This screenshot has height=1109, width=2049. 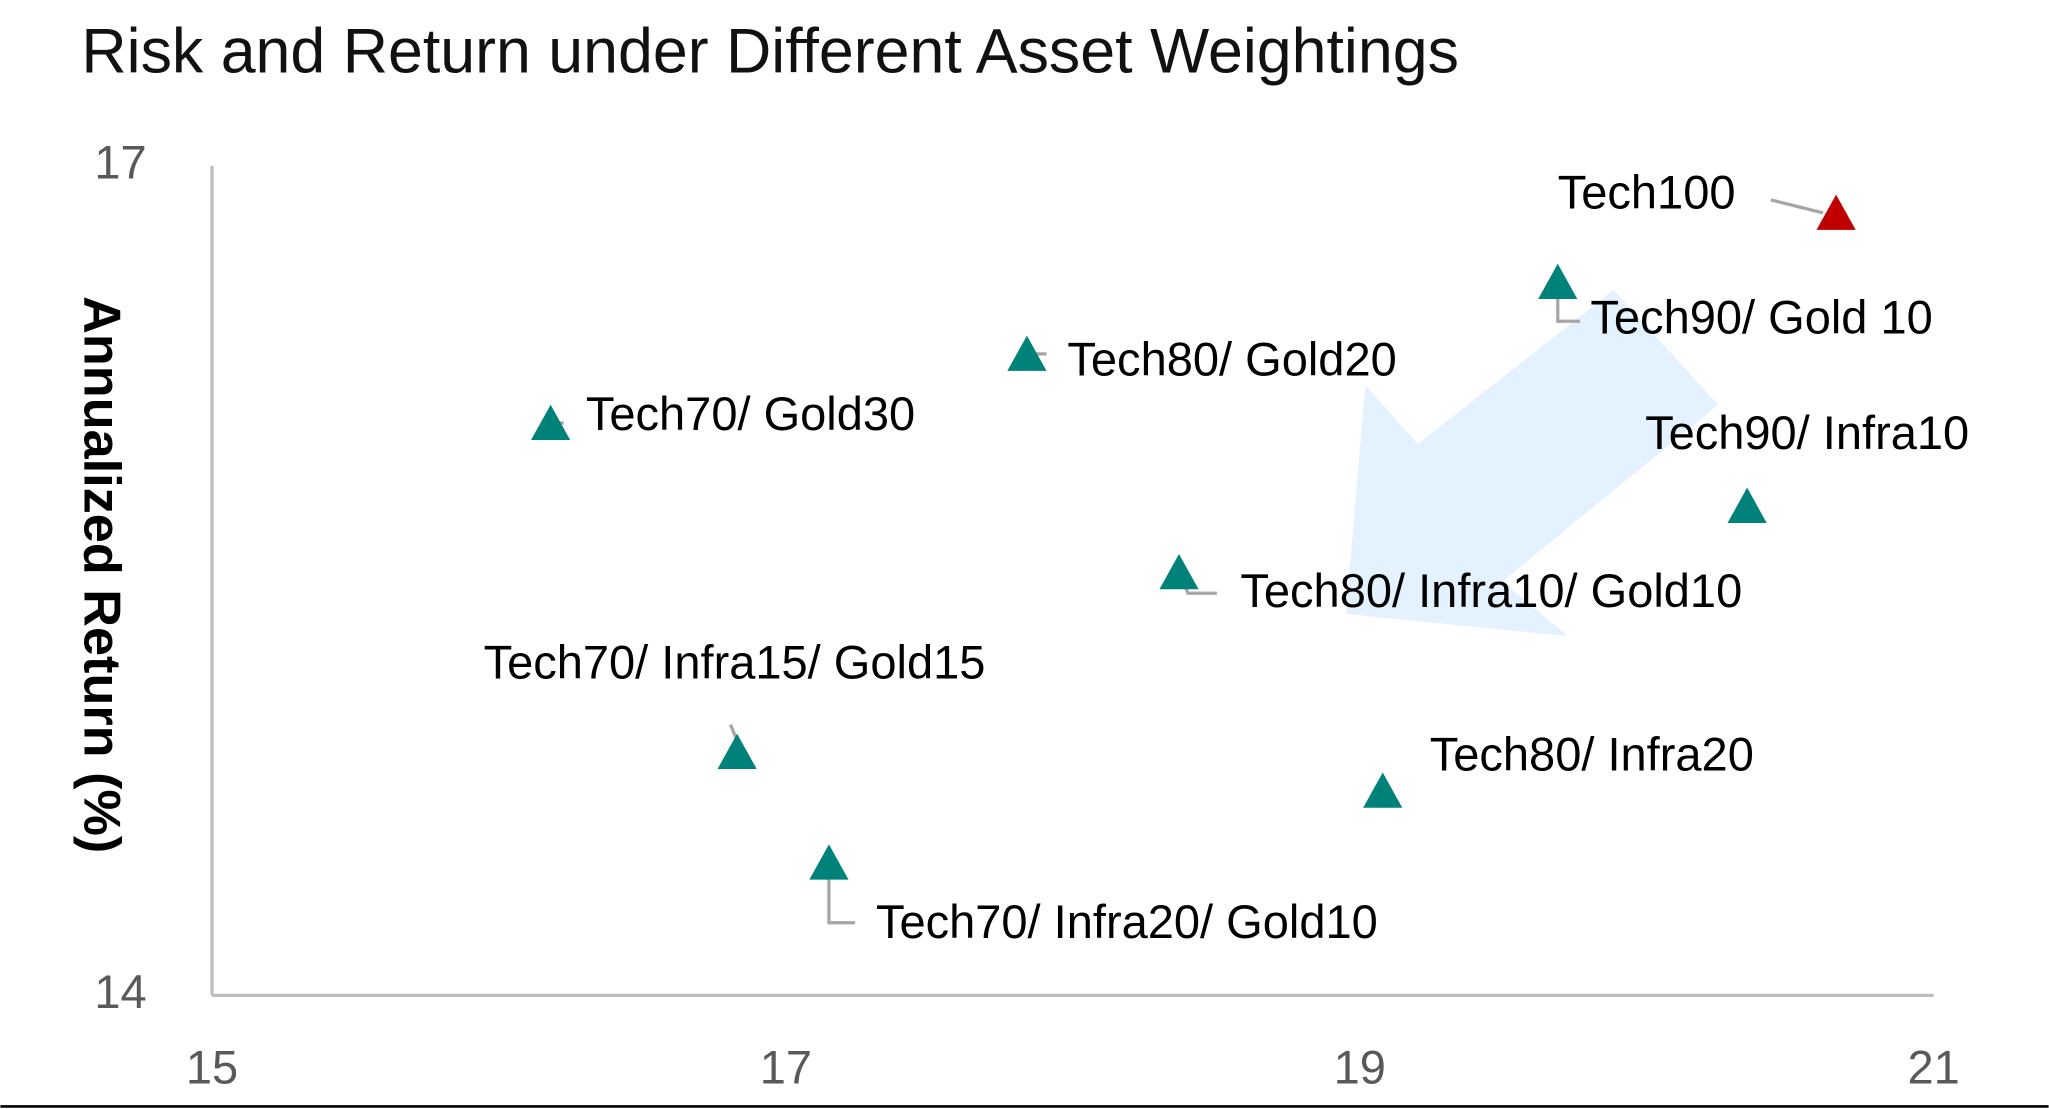 What do you see at coordinates (1807, 432) in the screenshot?
I see `point-label: Tech90/ Infra10` at bounding box center [1807, 432].